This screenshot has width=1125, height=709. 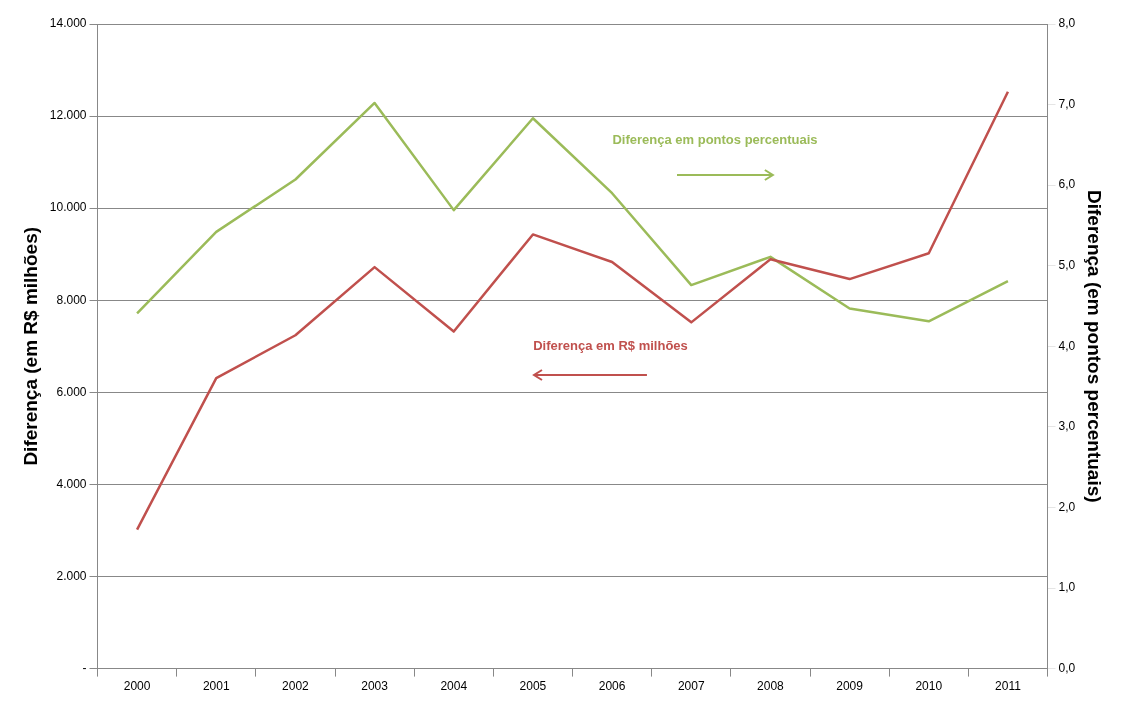 I want to click on x-tick-label: 2010, so click(x=929, y=686).